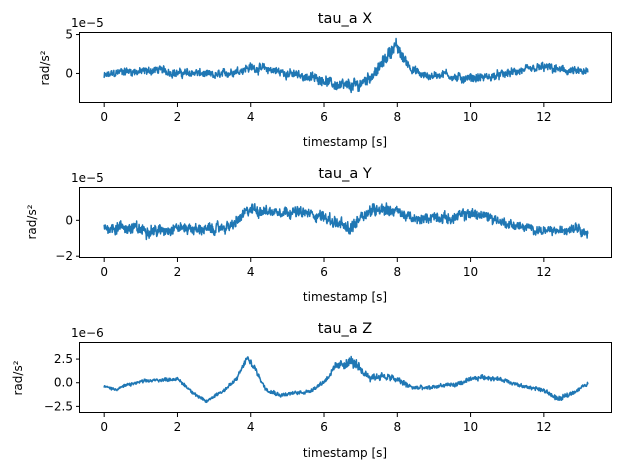 This screenshot has height=470, width=630. What do you see at coordinates (345, 19) in the screenshot?
I see `chart-title: tau_a X` at bounding box center [345, 19].